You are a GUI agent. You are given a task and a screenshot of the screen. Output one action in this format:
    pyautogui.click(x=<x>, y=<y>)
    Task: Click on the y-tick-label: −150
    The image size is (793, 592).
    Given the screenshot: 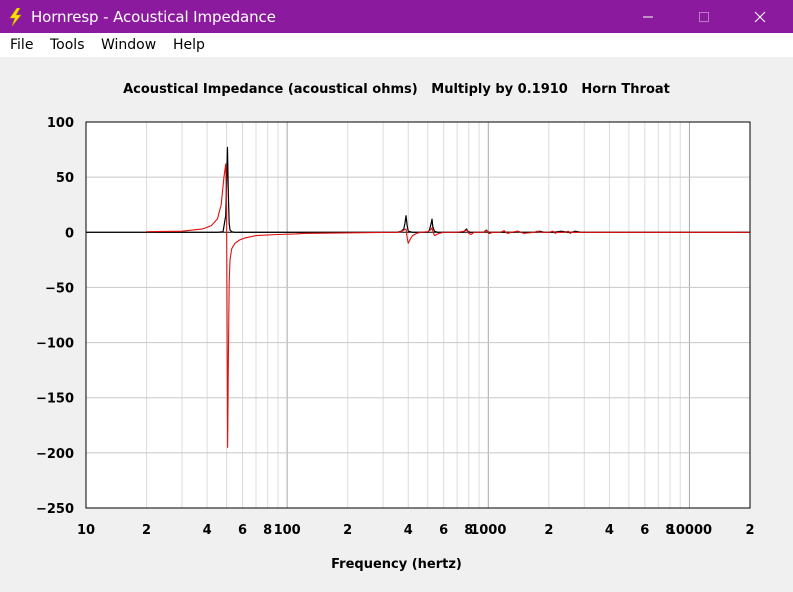 What is the action you would take?
    pyautogui.click(x=55, y=399)
    